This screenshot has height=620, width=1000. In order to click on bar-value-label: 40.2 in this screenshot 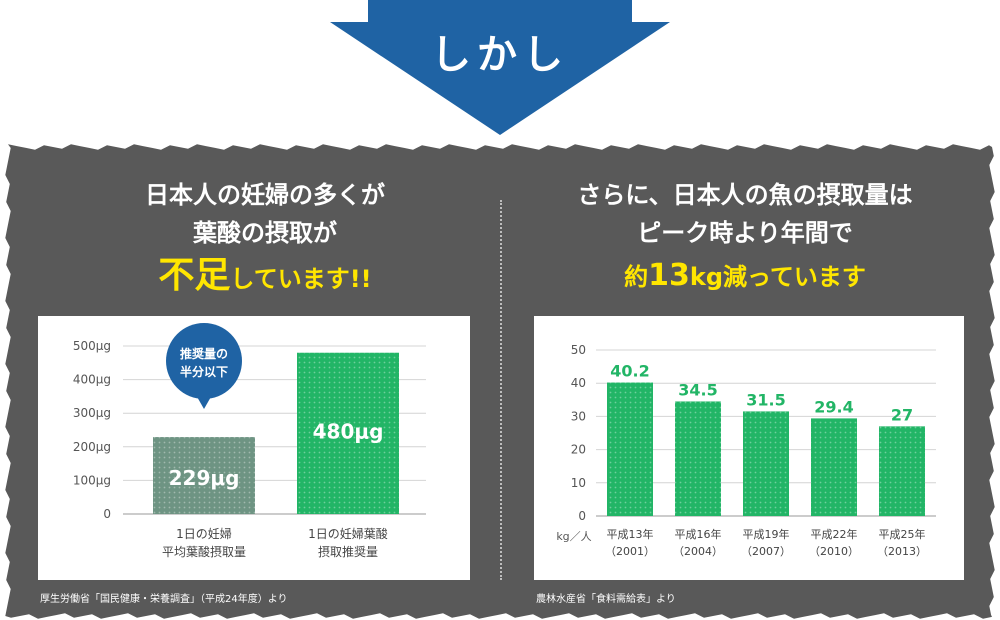, I will do `click(629, 371)`.